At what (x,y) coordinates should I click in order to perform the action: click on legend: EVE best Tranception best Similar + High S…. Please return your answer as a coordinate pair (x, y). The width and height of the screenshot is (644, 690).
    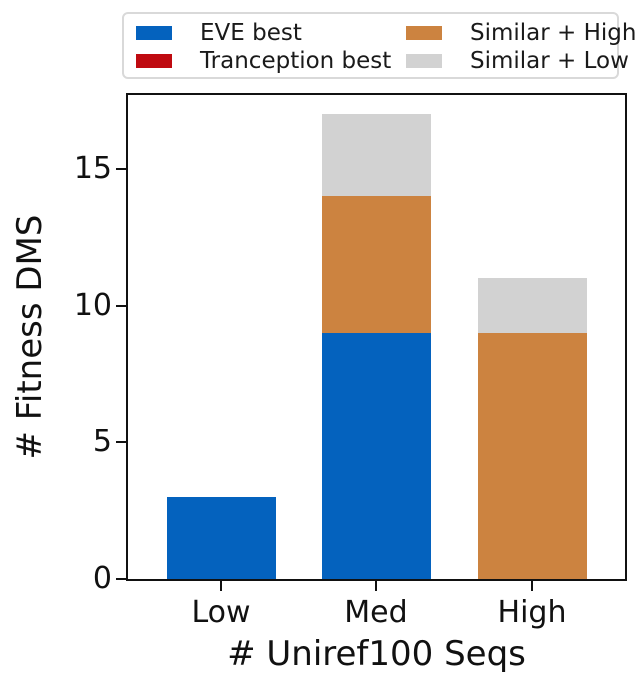
    Looking at the image, I should click on (379, 45).